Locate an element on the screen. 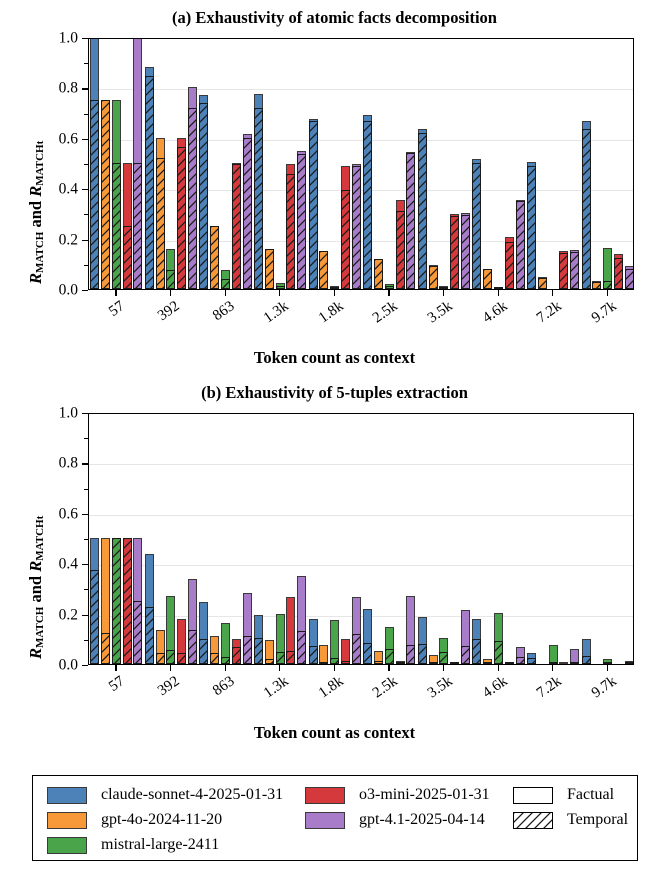  legend-item-gpt4o: gpt-4o-2024-11-20 is located at coordinates (134, 820).